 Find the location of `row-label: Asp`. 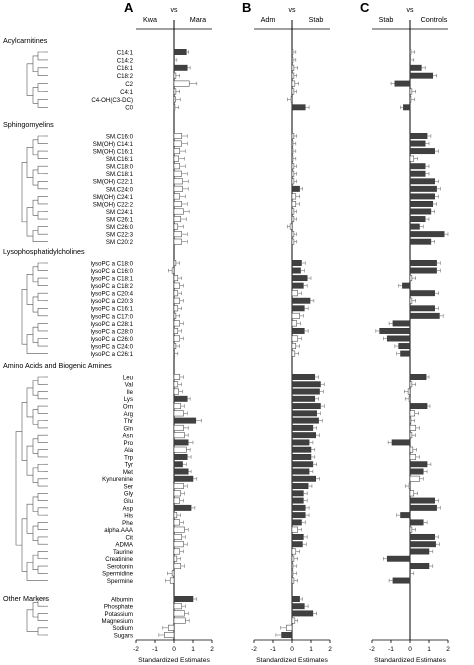

row-label: Asp is located at coordinates (127, 508).